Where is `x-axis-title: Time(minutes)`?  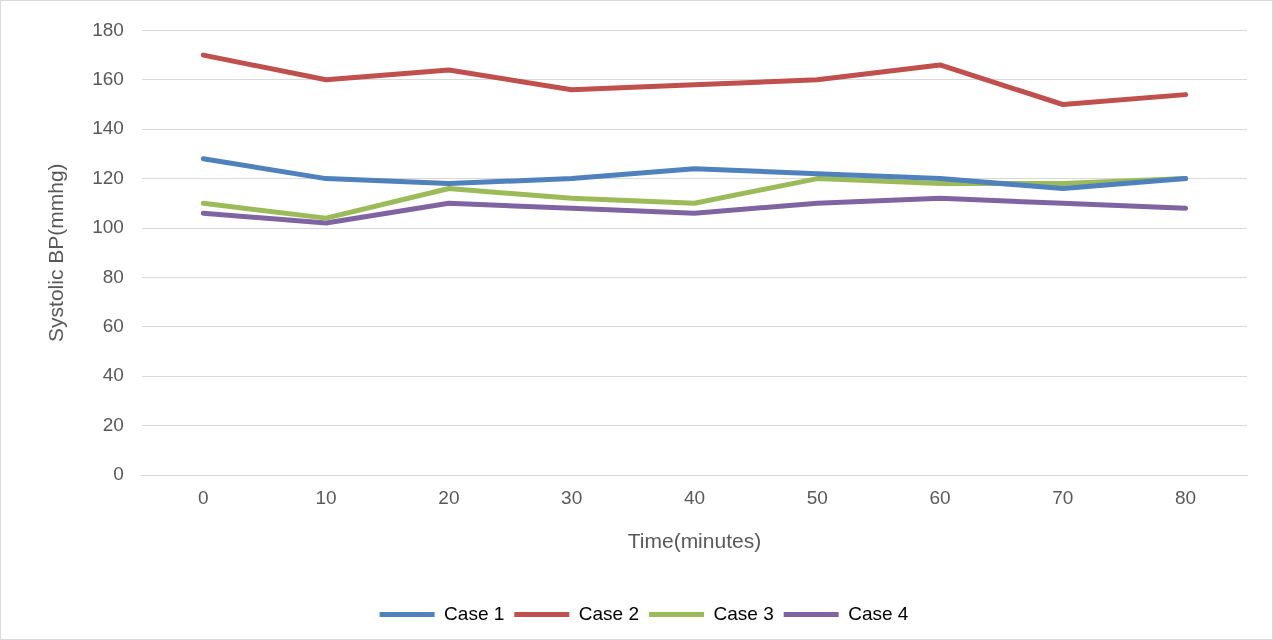
x-axis-title: Time(minutes) is located at coordinates (694, 541).